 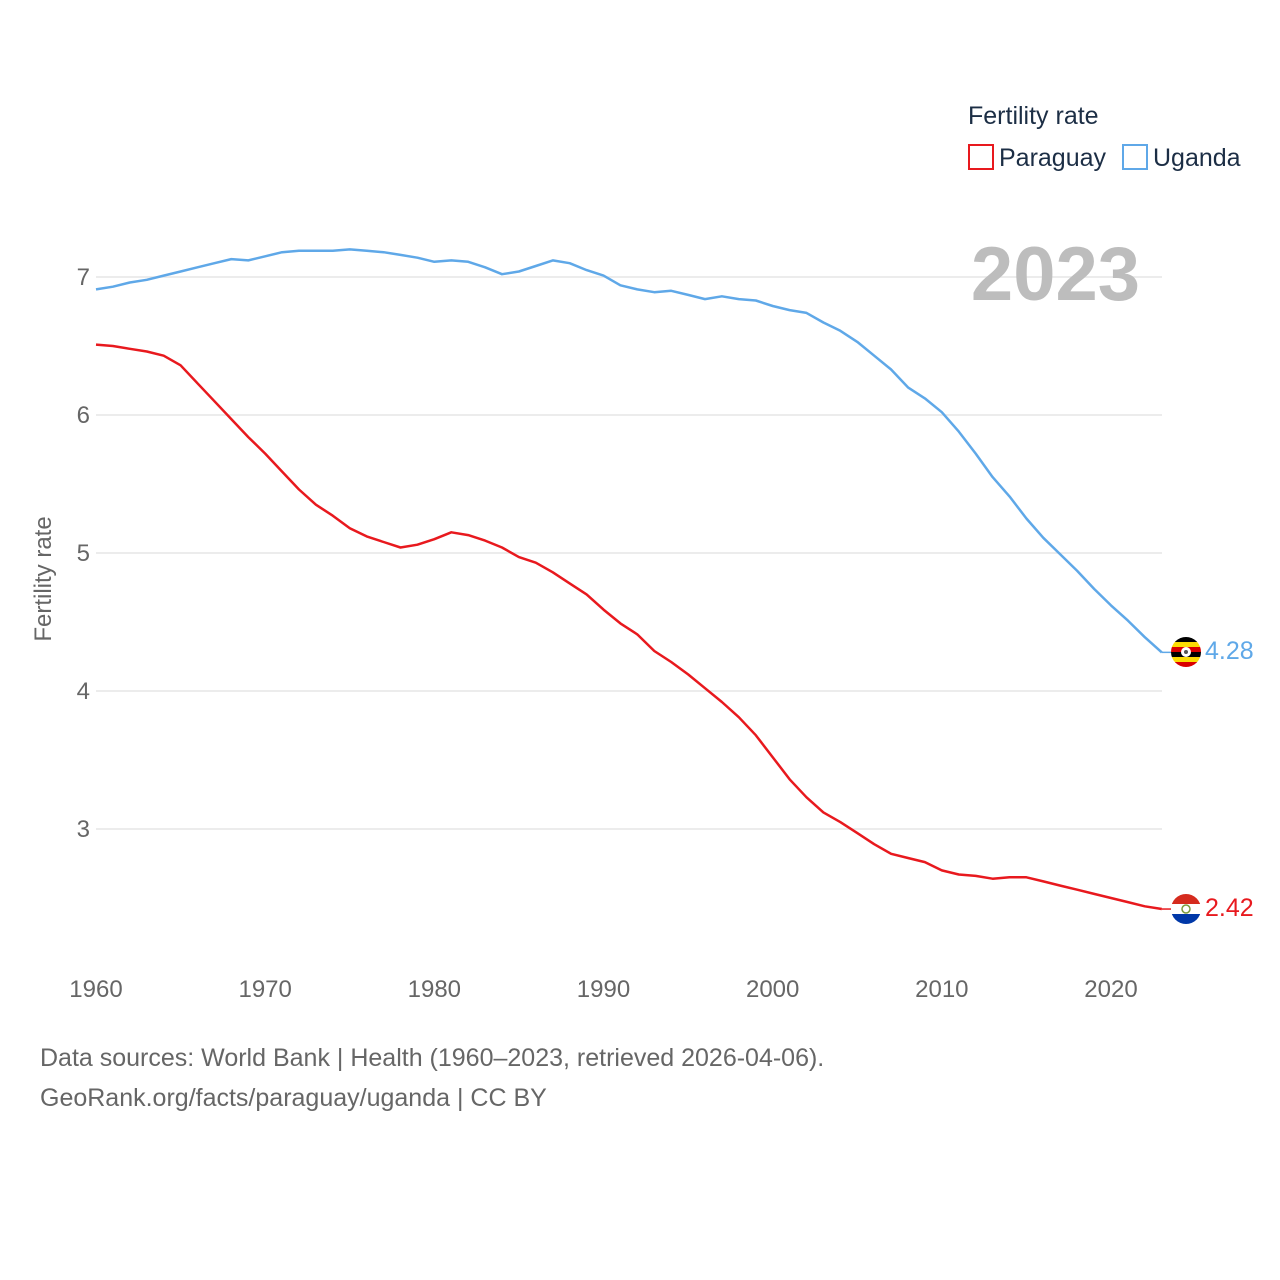 I want to click on year-label: 2023, so click(x=1055, y=274).